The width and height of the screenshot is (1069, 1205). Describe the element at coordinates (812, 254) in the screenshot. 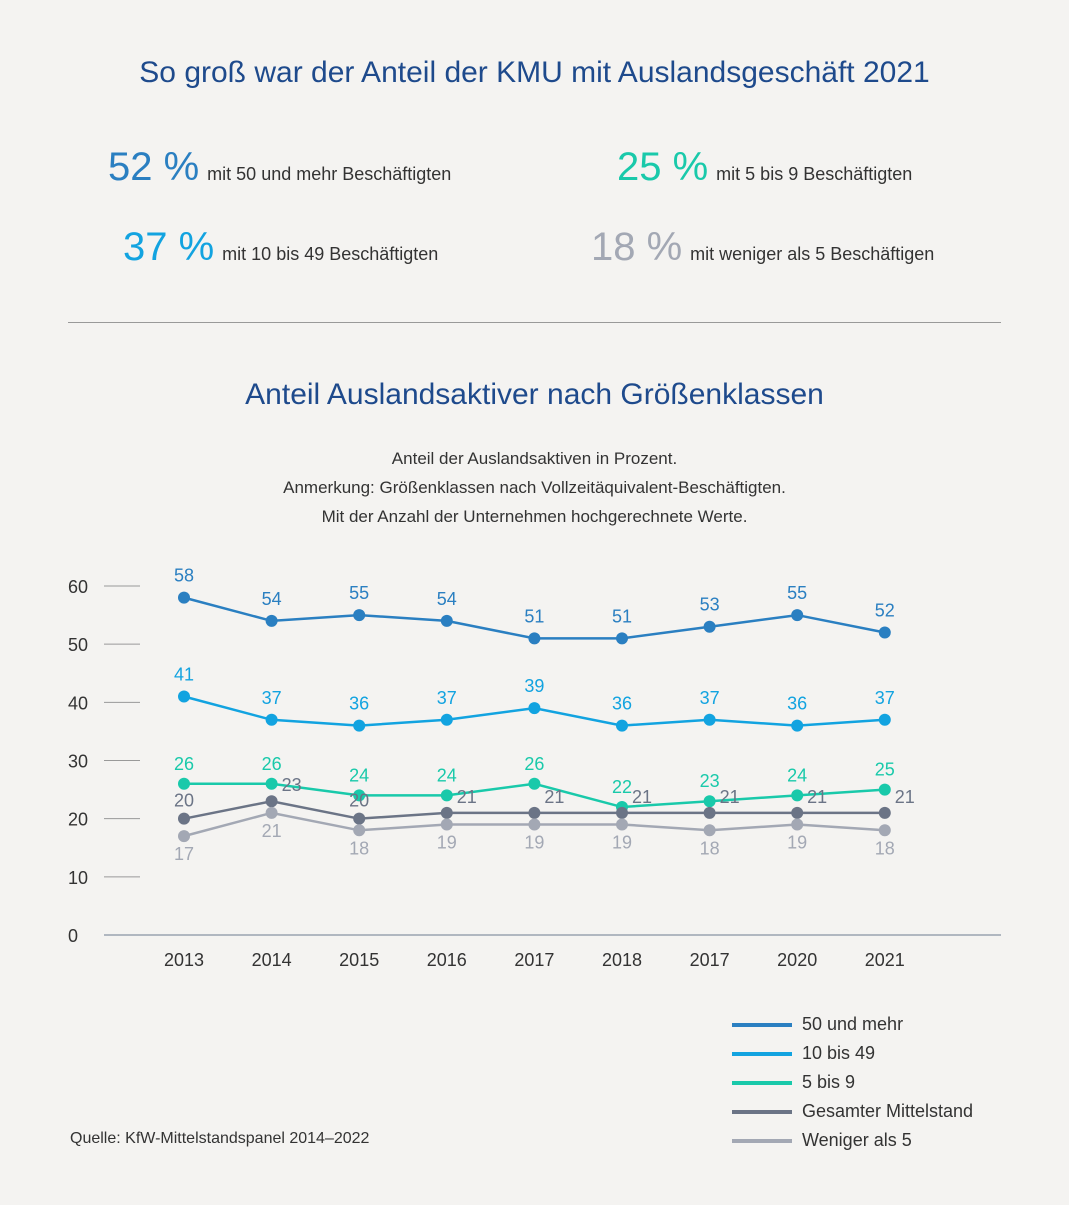

I see `stat-label: mit weniger als 5 Beschäftigen` at that location.